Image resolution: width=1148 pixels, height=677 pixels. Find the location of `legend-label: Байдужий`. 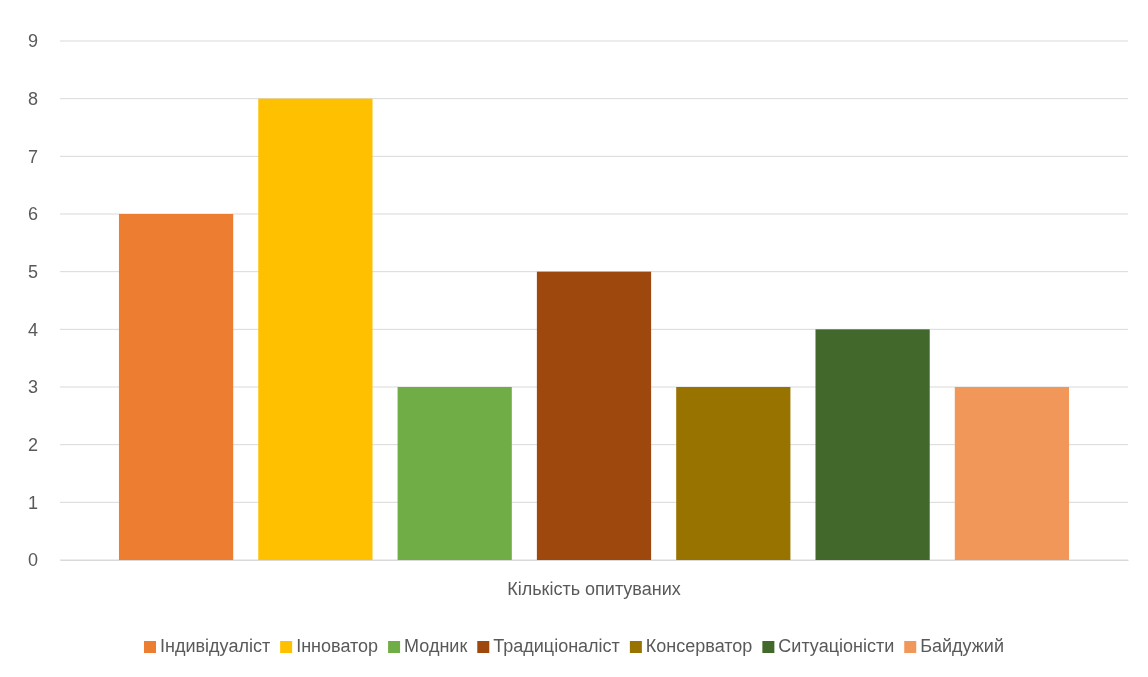

legend-label: Байдужий is located at coordinates (962, 646).